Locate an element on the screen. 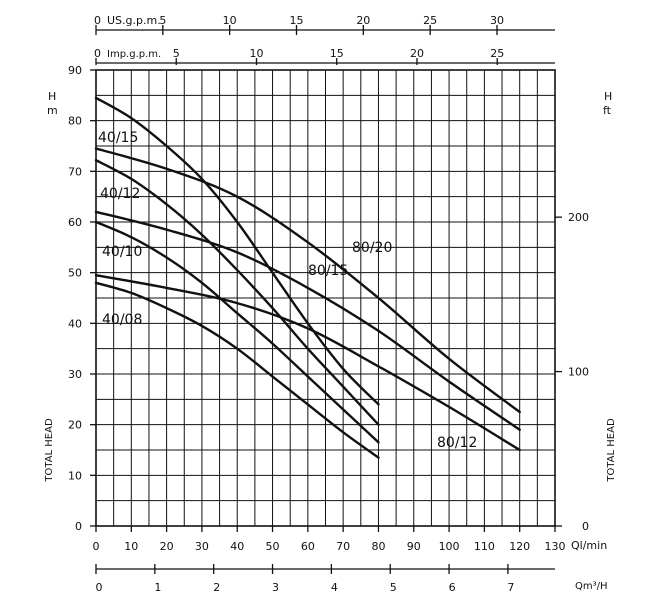  top-axis-us-tick-label: 25 is located at coordinates (430, 20).